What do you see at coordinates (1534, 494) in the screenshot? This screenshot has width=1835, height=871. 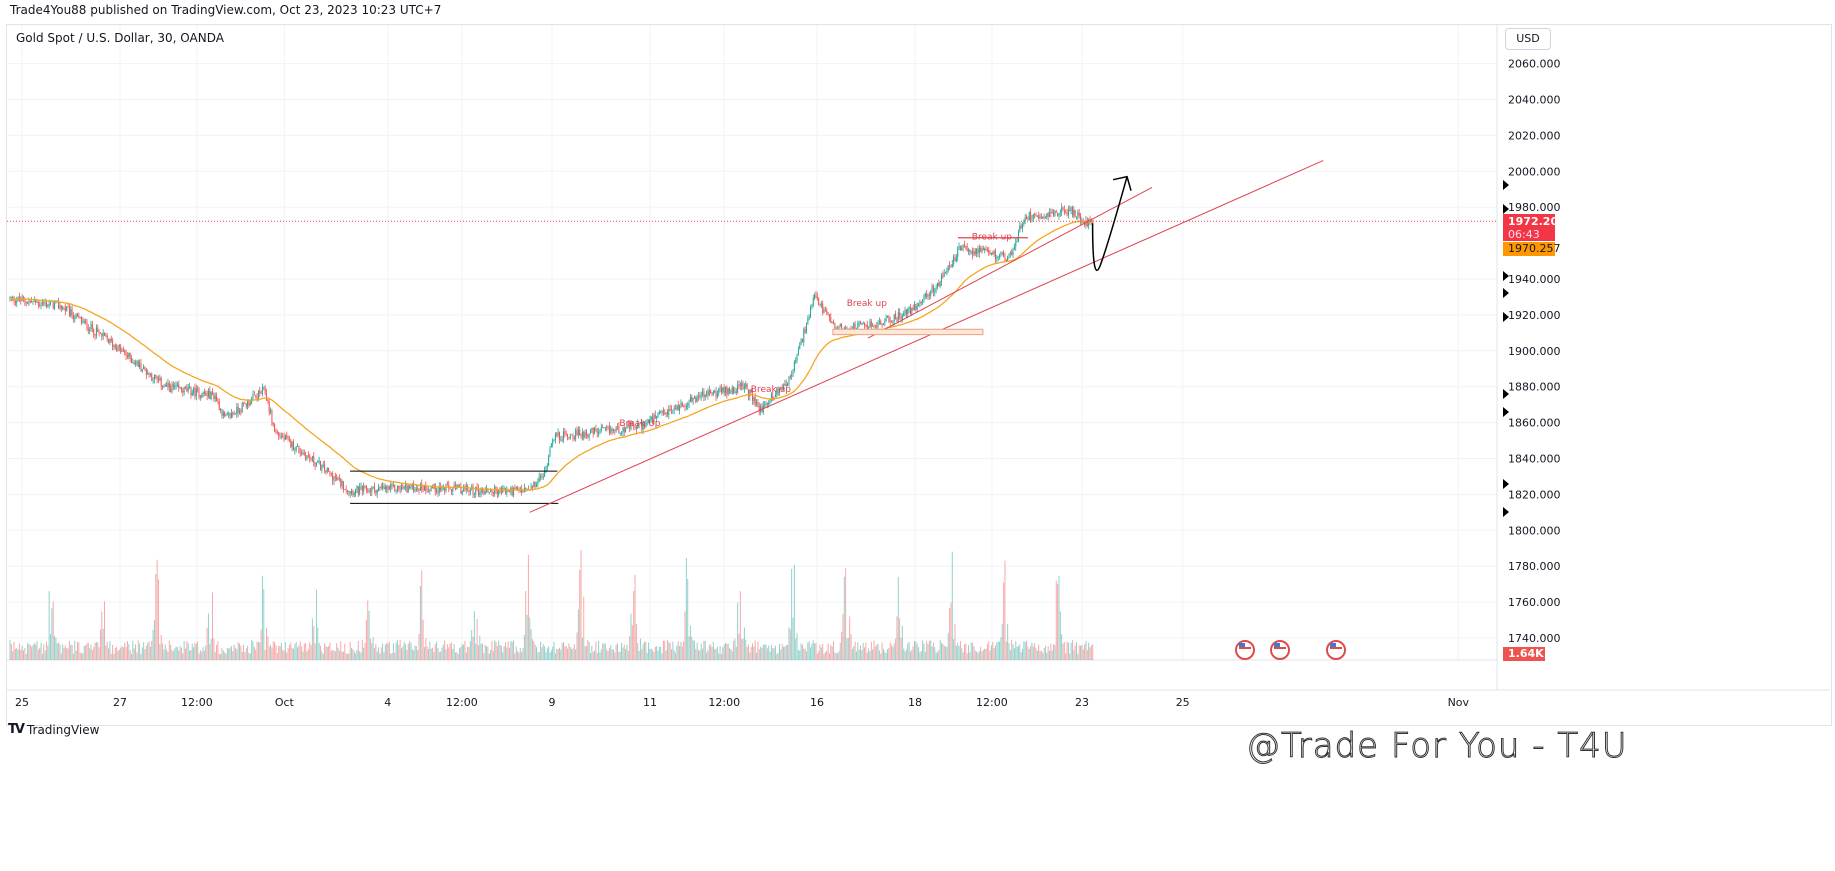 I see `y-tick-label: 1820.000` at bounding box center [1534, 494].